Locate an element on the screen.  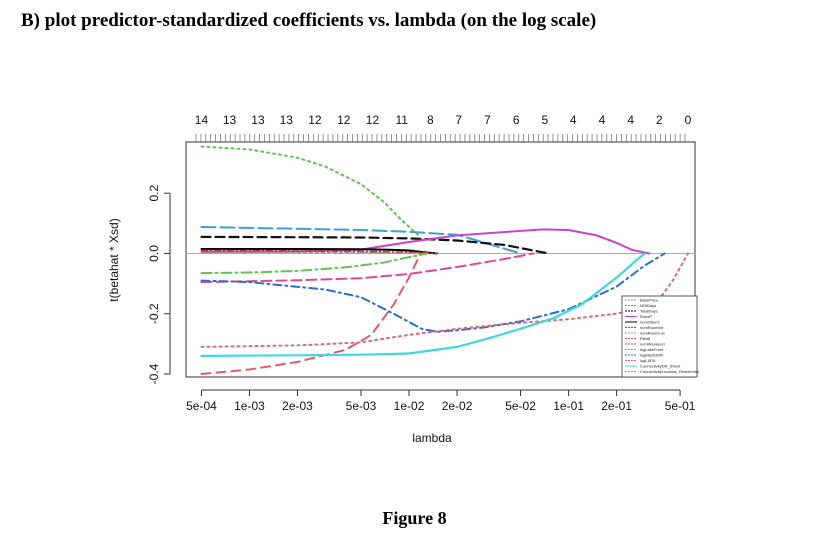
legend-box is located at coordinates (659, 336).